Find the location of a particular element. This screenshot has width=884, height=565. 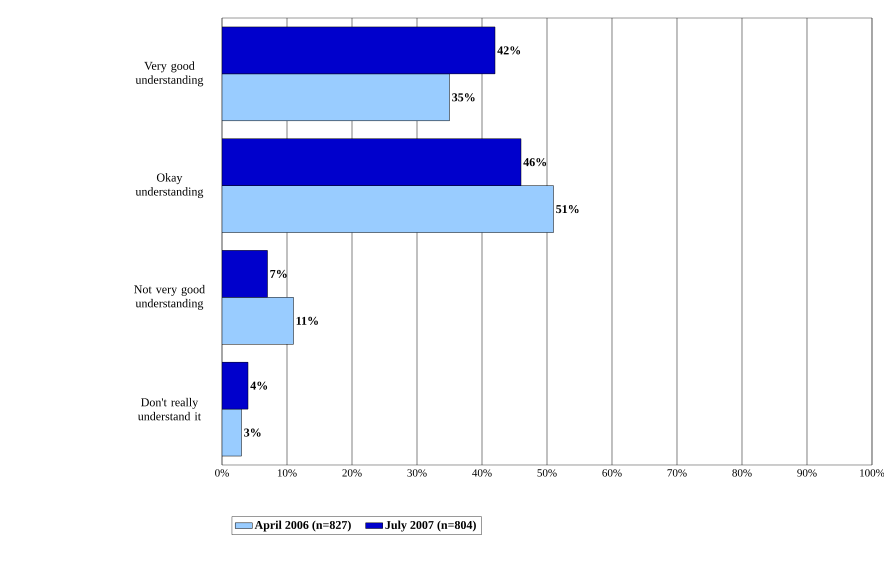

x-tick-label: 40% is located at coordinates (482, 473).